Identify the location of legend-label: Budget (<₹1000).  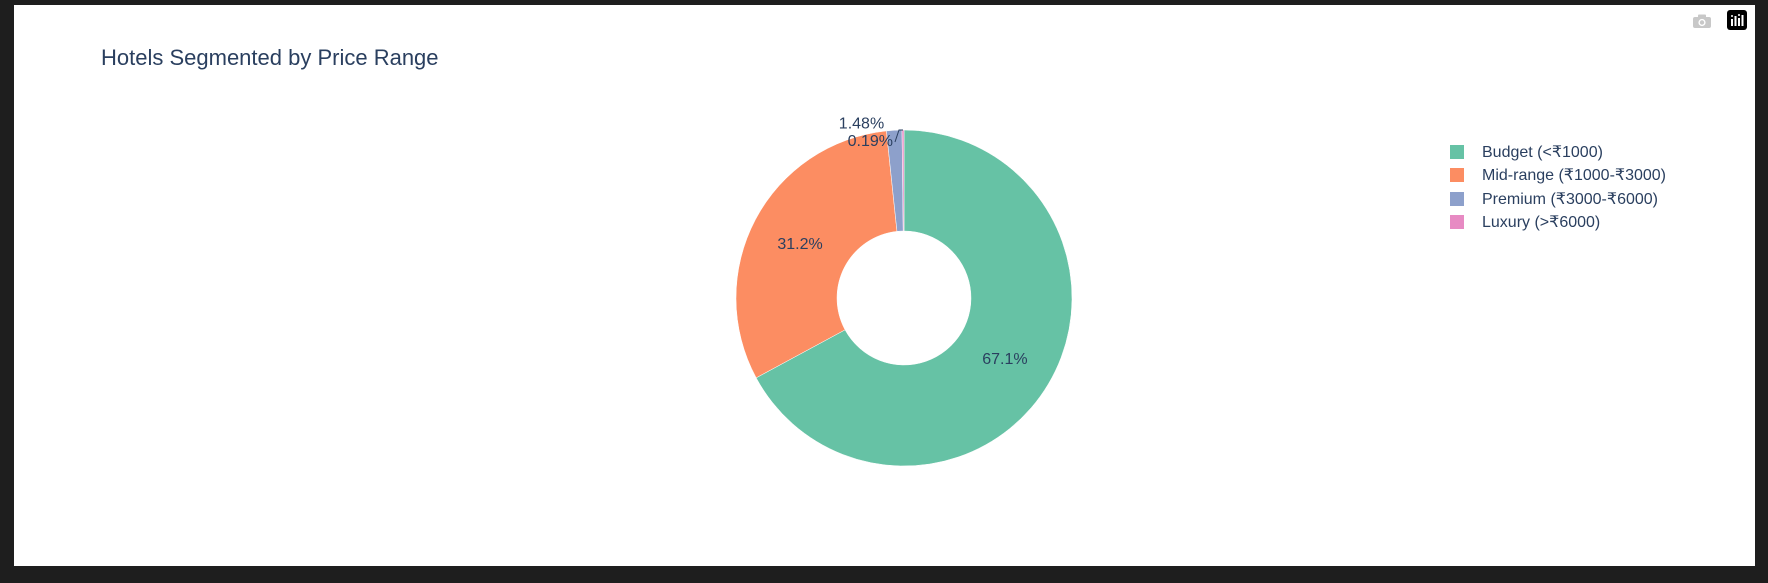
(1542, 152).